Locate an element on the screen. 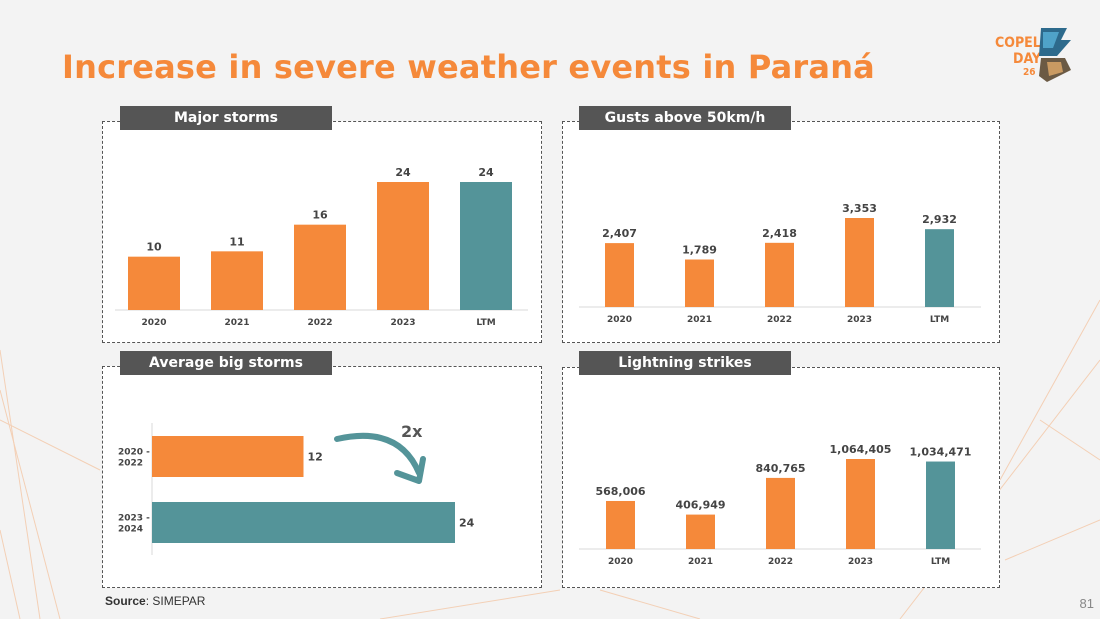 The image size is (1100, 619). source-value: : SIMEPAR is located at coordinates (175, 601).